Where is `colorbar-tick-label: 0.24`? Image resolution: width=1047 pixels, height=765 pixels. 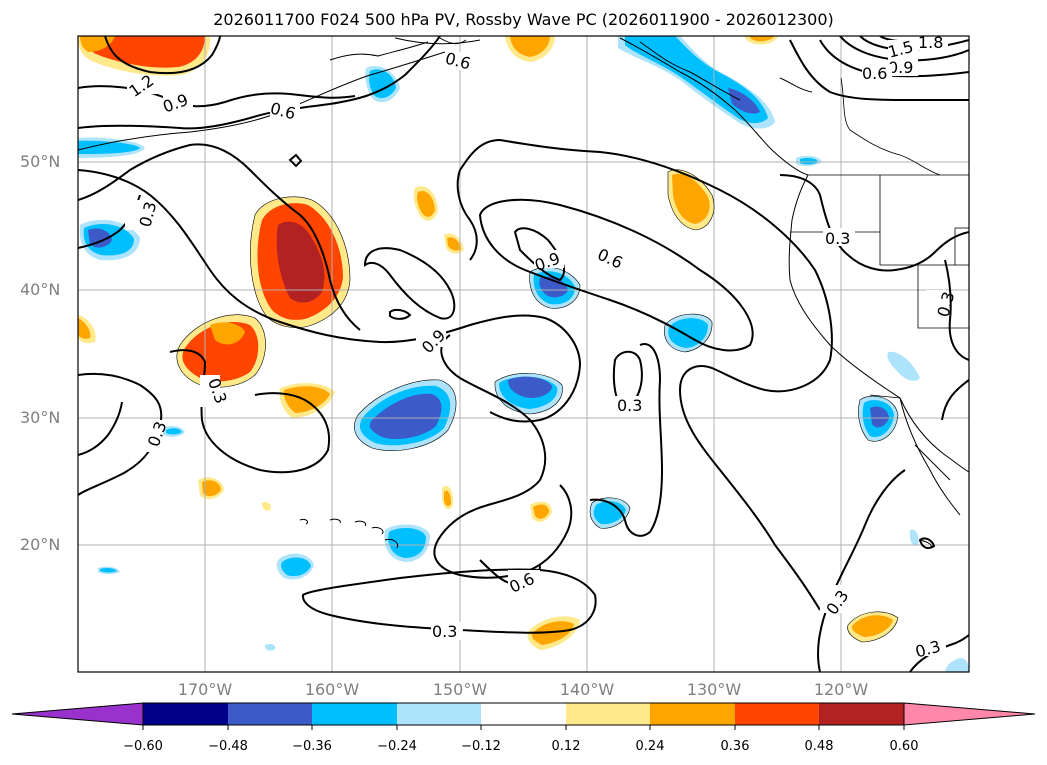
colorbar-tick-label: 0.24 is located at coordinates (650, 746).